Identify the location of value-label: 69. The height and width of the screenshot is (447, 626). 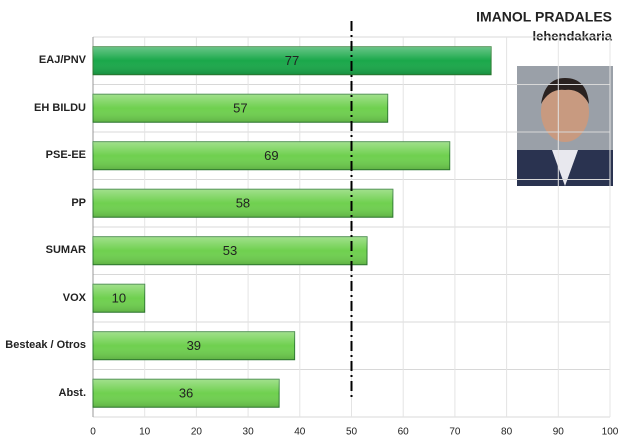
(271, 155).